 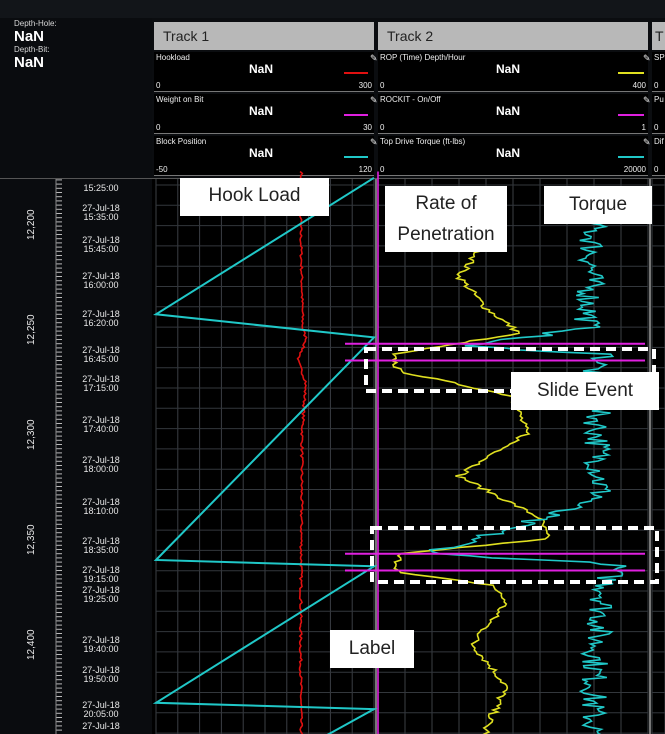 I want to click on curve-cell-rockit: ROCKIT - On/Off NaN 0 1, so click(x=513, y=114).